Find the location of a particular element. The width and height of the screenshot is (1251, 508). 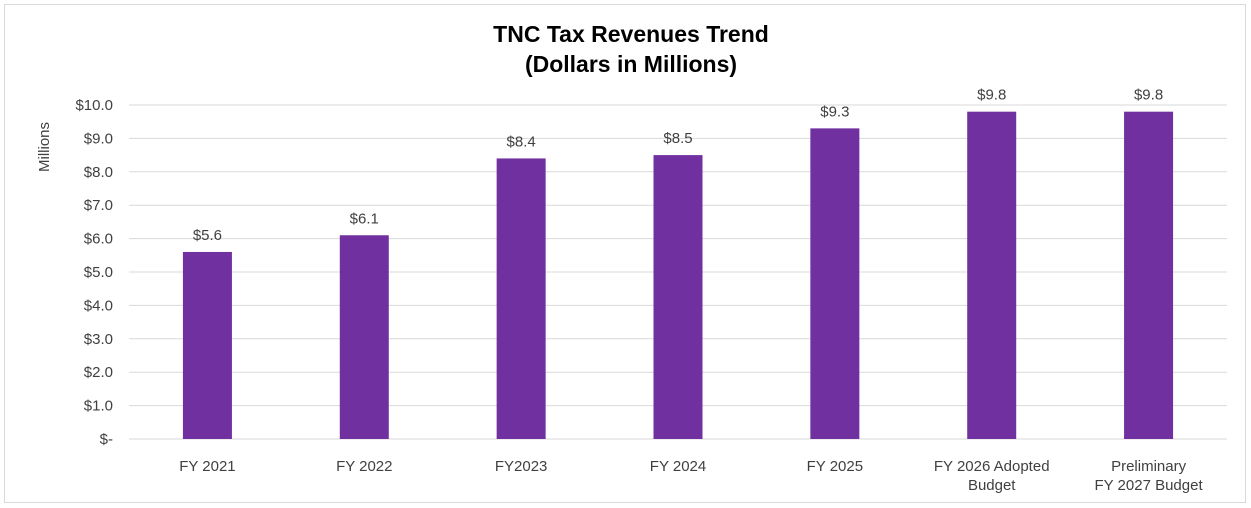

y-tick-label: $- is located at coordinates (106, 439).